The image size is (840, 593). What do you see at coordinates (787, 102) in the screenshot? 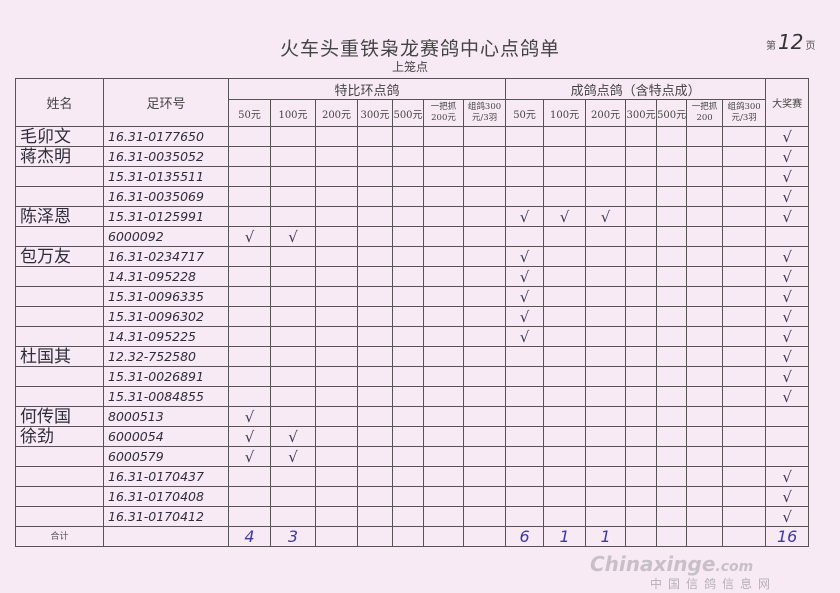
I see `header-grand-prize: 大奖赛` at bounding box center [787, 102].